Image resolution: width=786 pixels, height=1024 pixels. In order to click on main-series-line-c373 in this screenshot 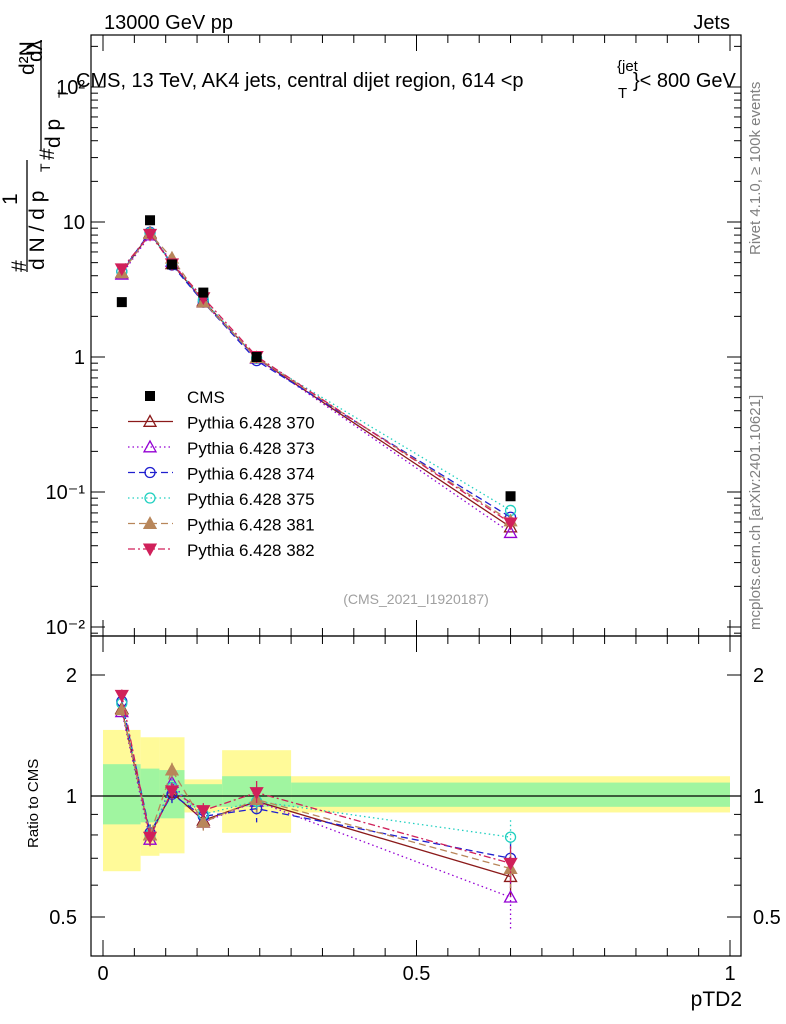, I will do `click(316, 384)`.